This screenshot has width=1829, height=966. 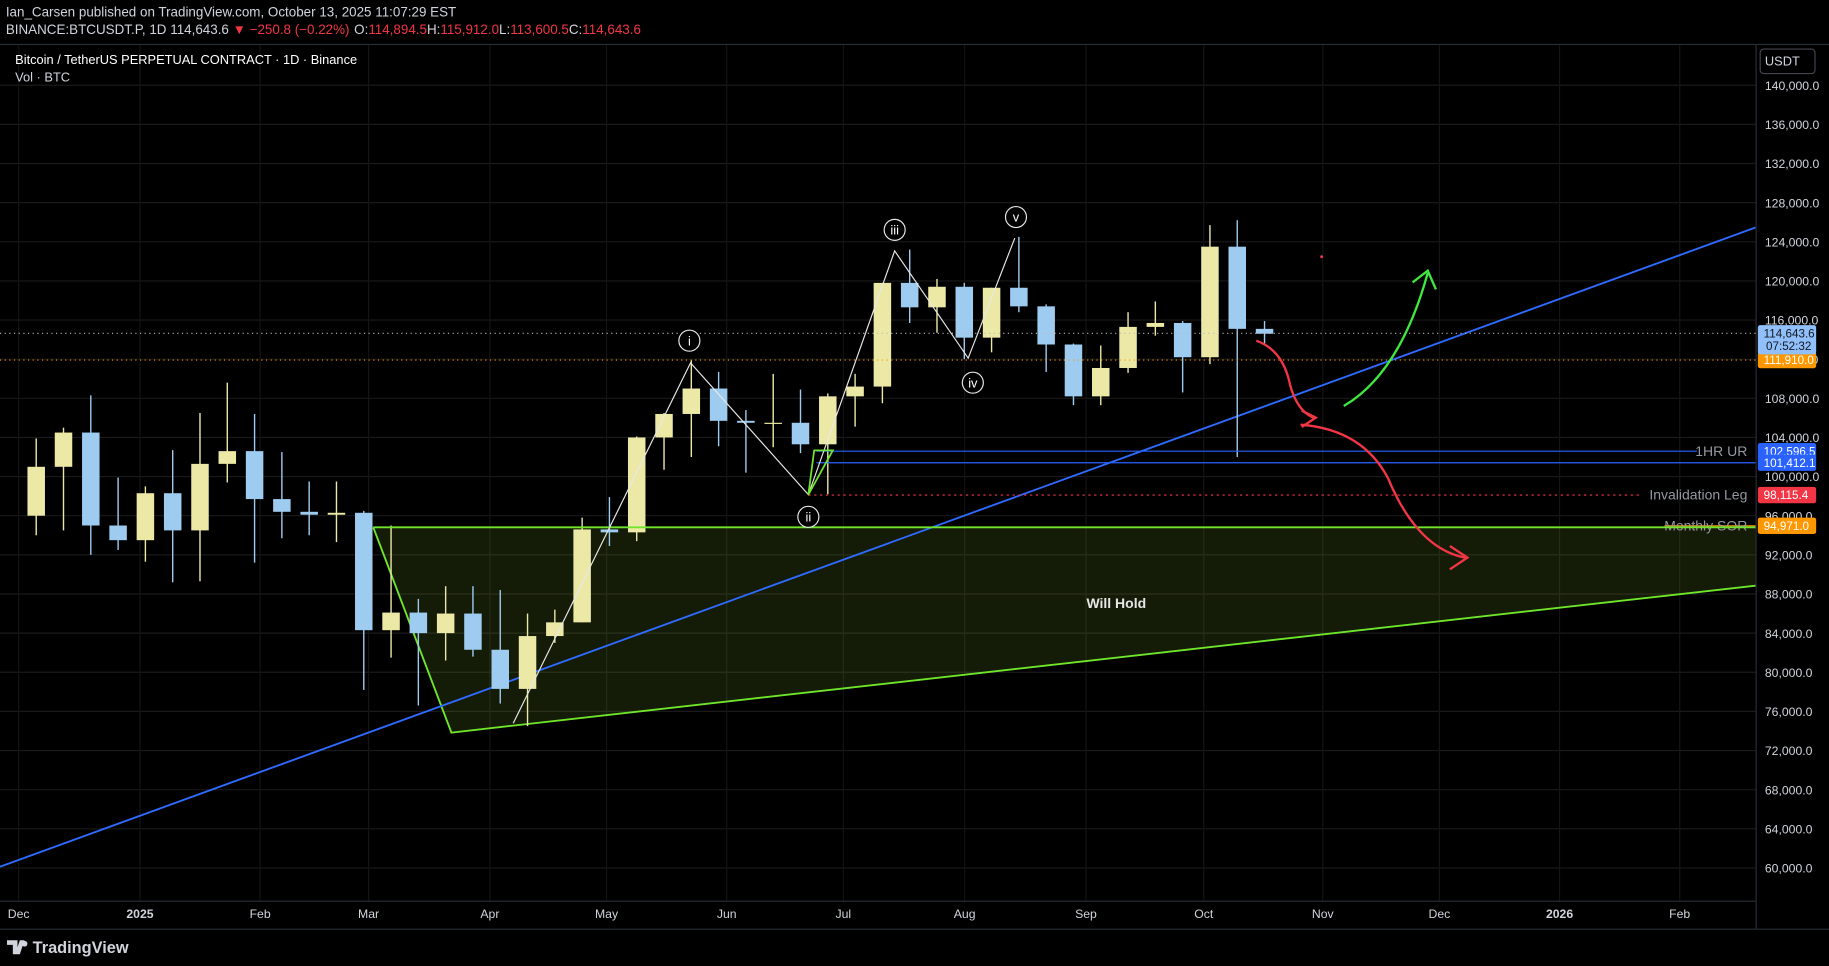 What do you see at coordinates (1789, 869) in the screenshot?
I see `y-tick-label: 60,000.0` at bounding box center [1789, 869].